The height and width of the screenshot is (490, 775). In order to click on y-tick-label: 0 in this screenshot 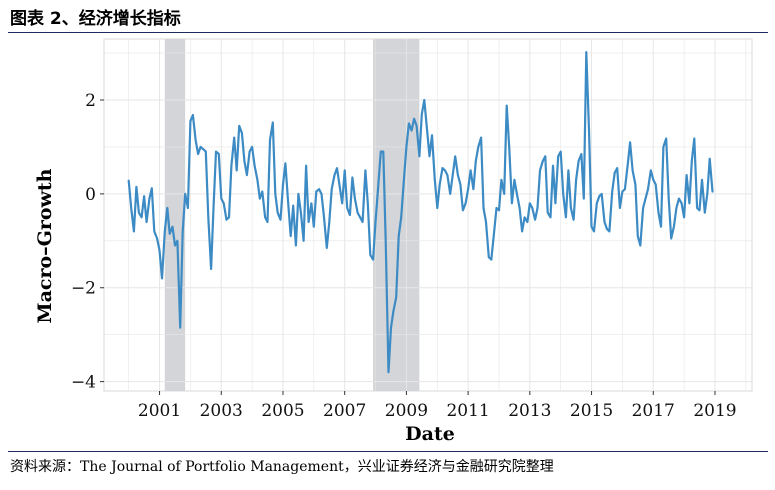, I will do `click(90, 195)`.